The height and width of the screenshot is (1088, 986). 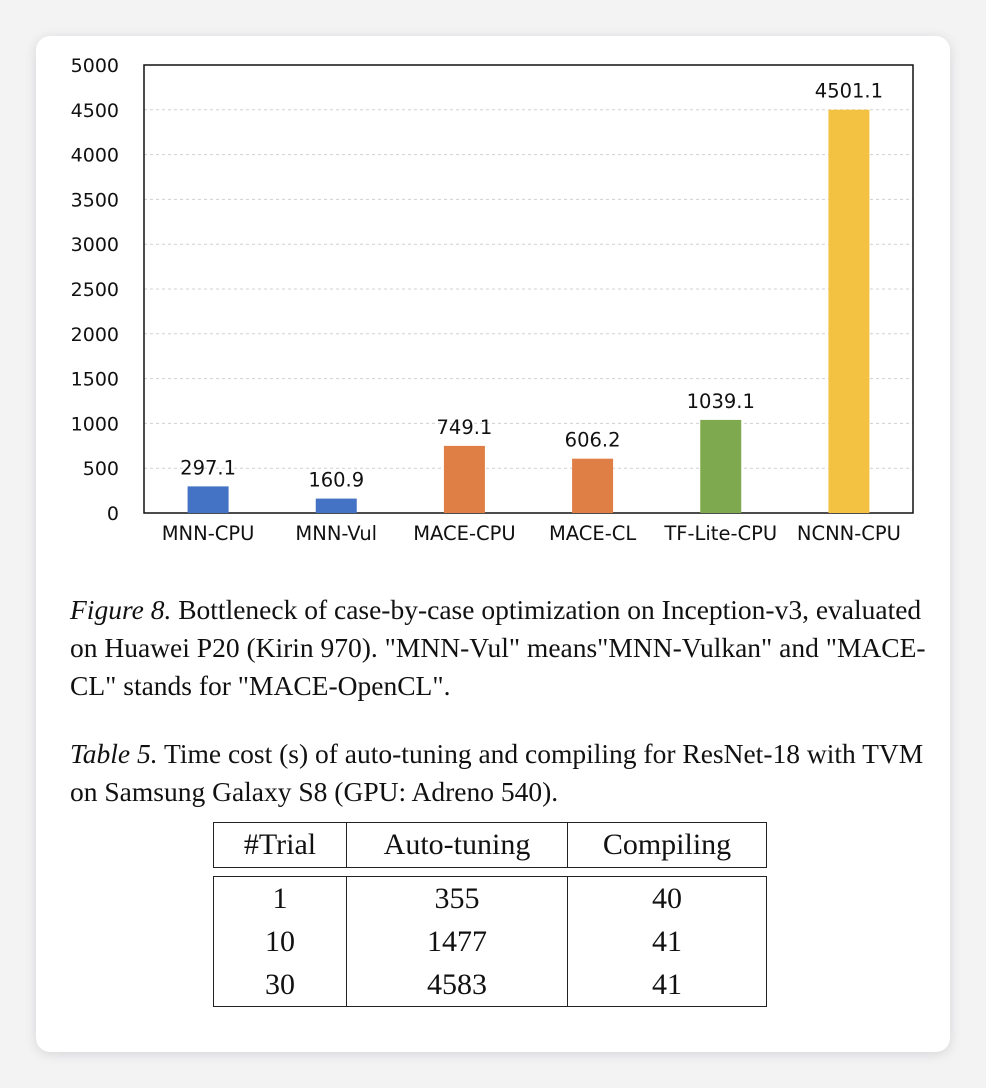 I want to click on cell-auto-tuning: 1477, so click(x=457, y=941).